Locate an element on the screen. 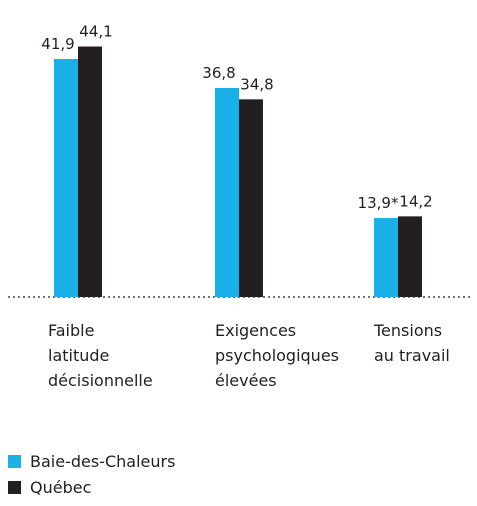 This screenshot has width=477, height=506. value-label: 41,9 is located at coordinates (57, 44).